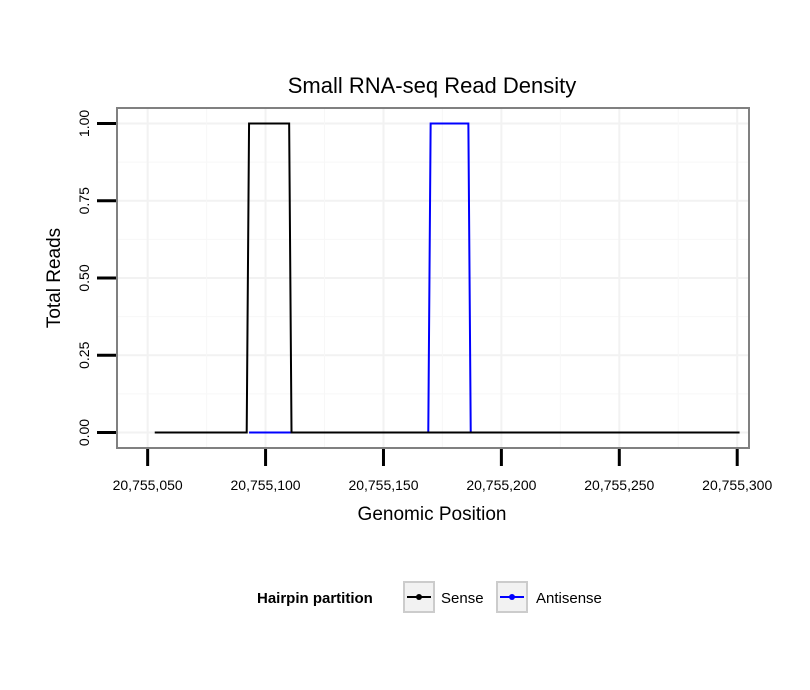  What do you see at coordinates (266, 485) in the screenshot?
I see `x-tick-label: 20,755,100` at bounding box center [266, 485].